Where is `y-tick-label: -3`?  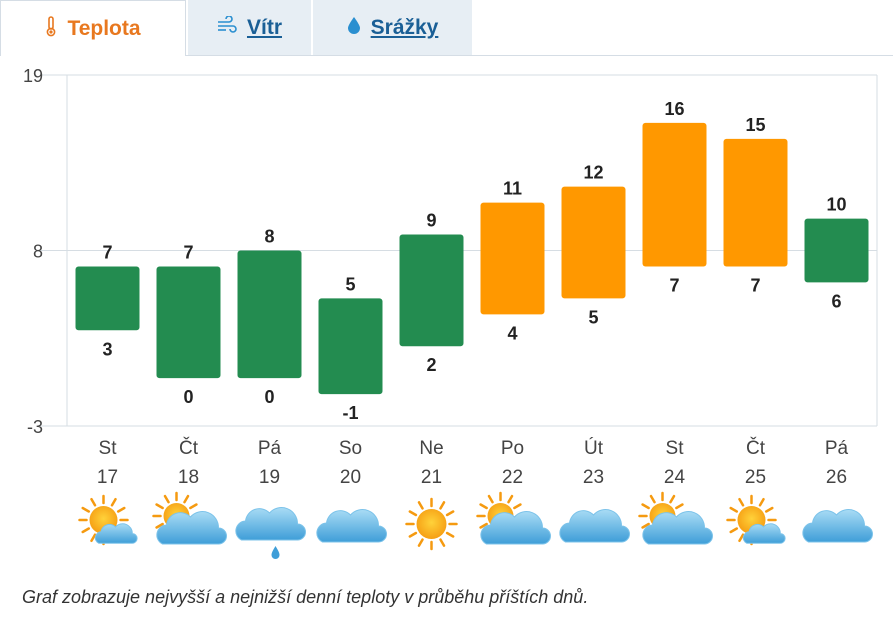
y-tick-label: -3 is located at coordinates (35, 427).